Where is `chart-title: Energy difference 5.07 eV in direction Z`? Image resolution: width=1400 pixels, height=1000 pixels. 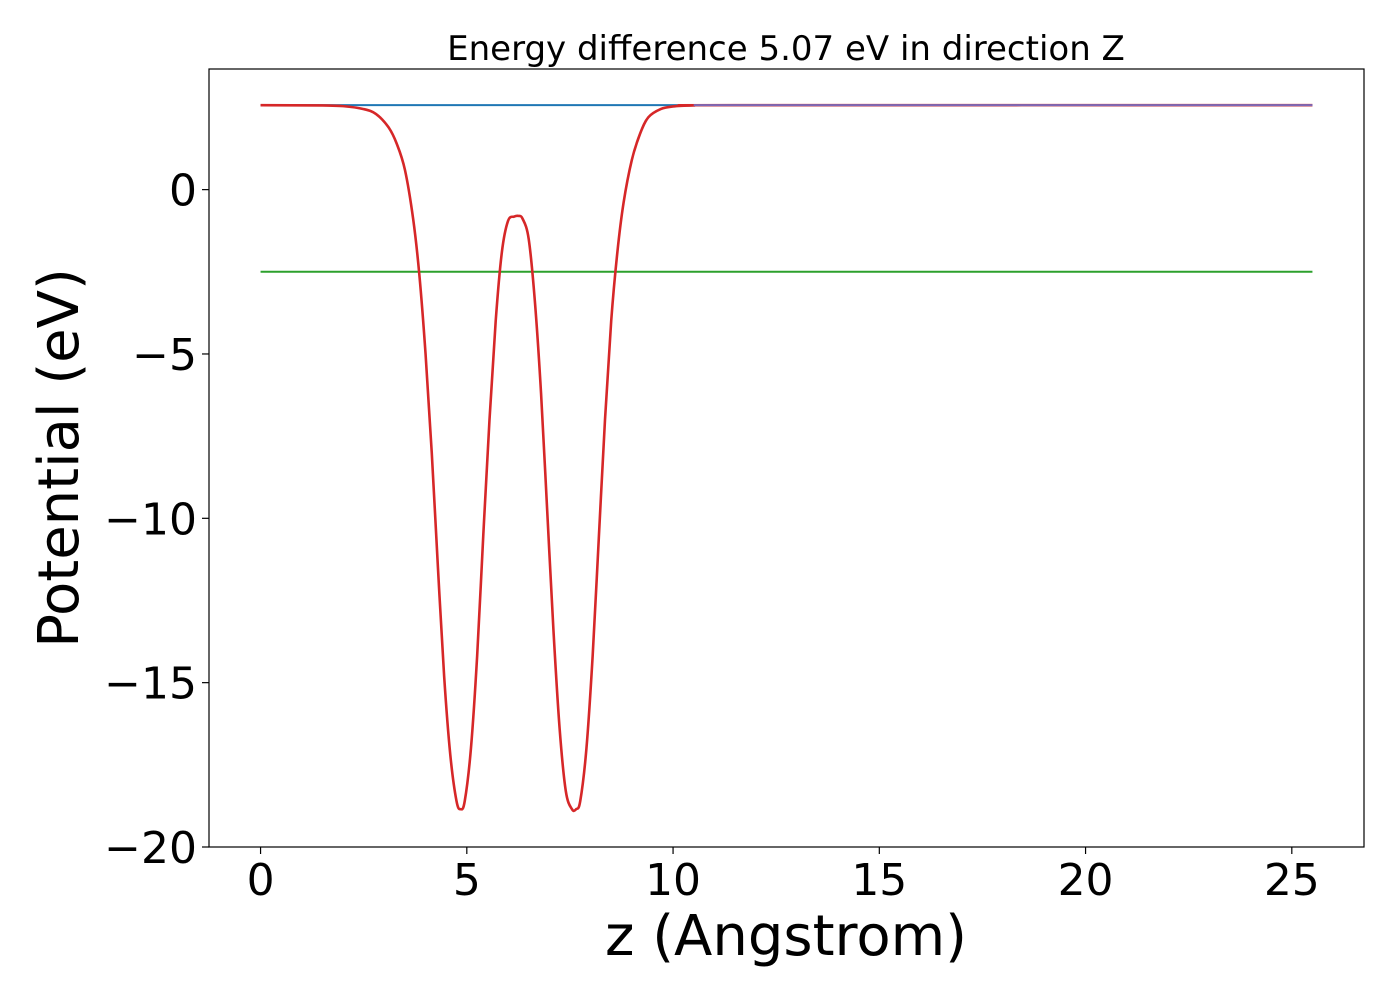 chart-title: Energy difference 5.07 eV in direction Z is located at coordinates (786, 49).